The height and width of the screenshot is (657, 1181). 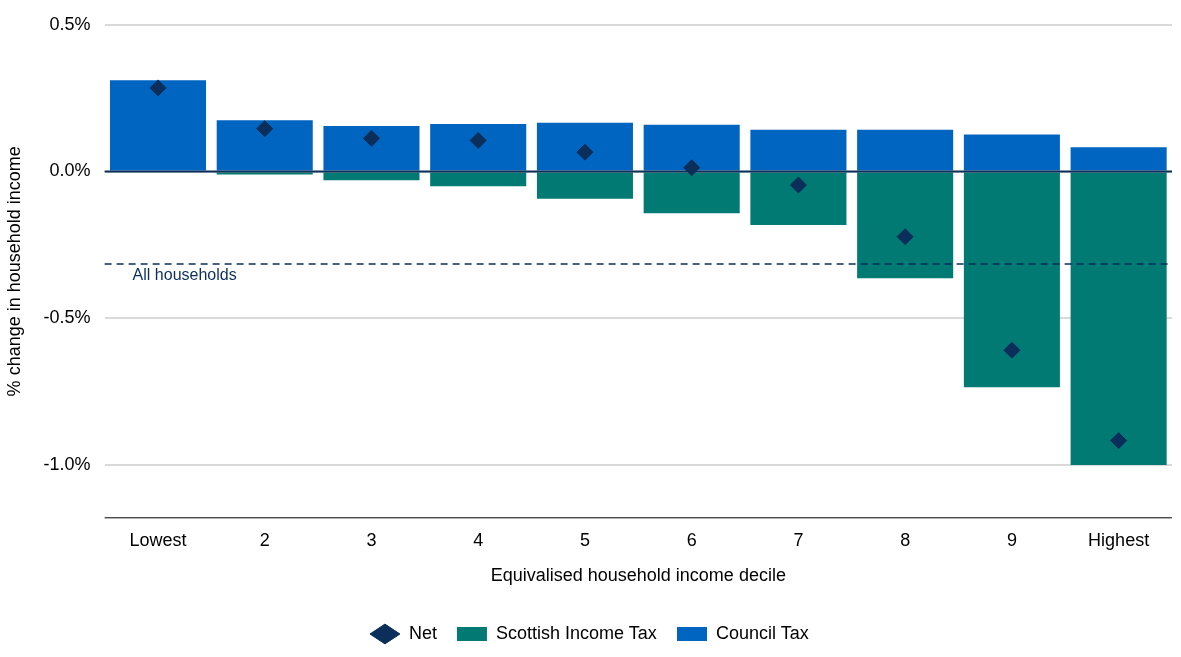 I want to click on x-tick-label: 7, so click(x=798, y=539).